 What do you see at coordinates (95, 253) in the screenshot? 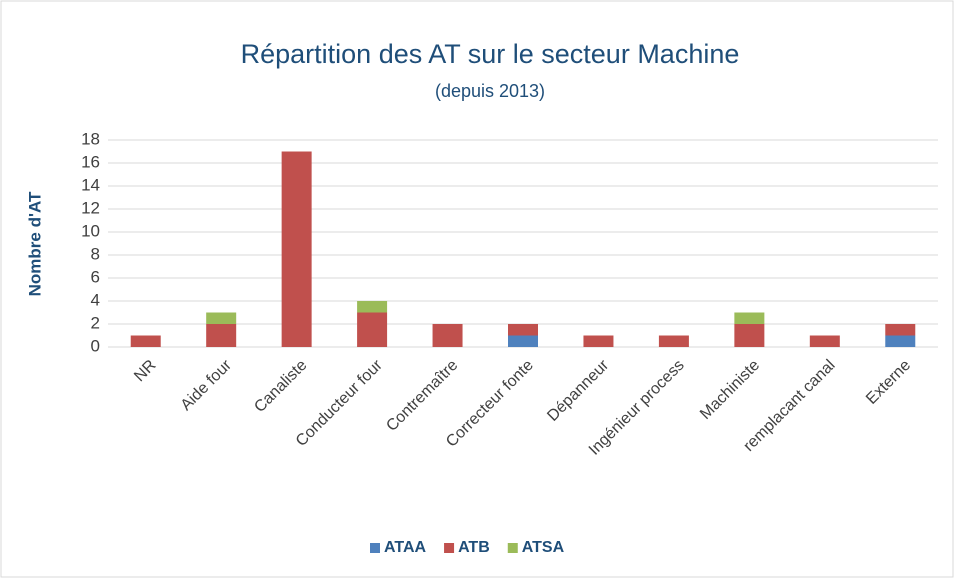
I see `y-tick-label: 8` at bounding box center [95, 253].